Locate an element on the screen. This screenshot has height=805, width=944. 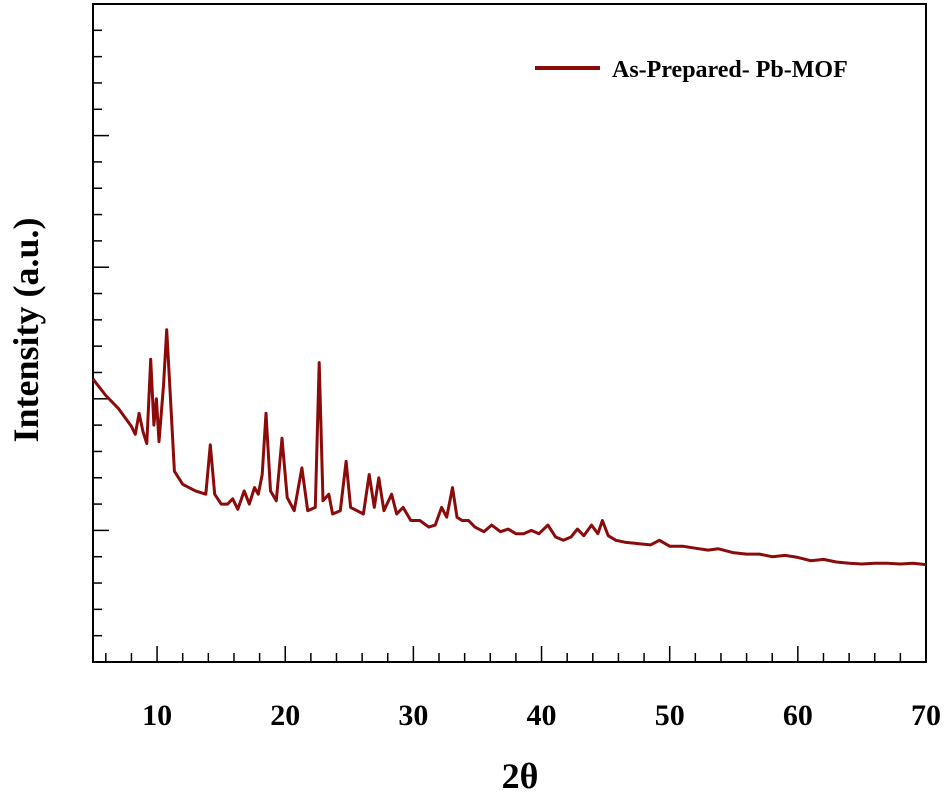
x-axis-title: 2θ is located at coordinates (520, 776).